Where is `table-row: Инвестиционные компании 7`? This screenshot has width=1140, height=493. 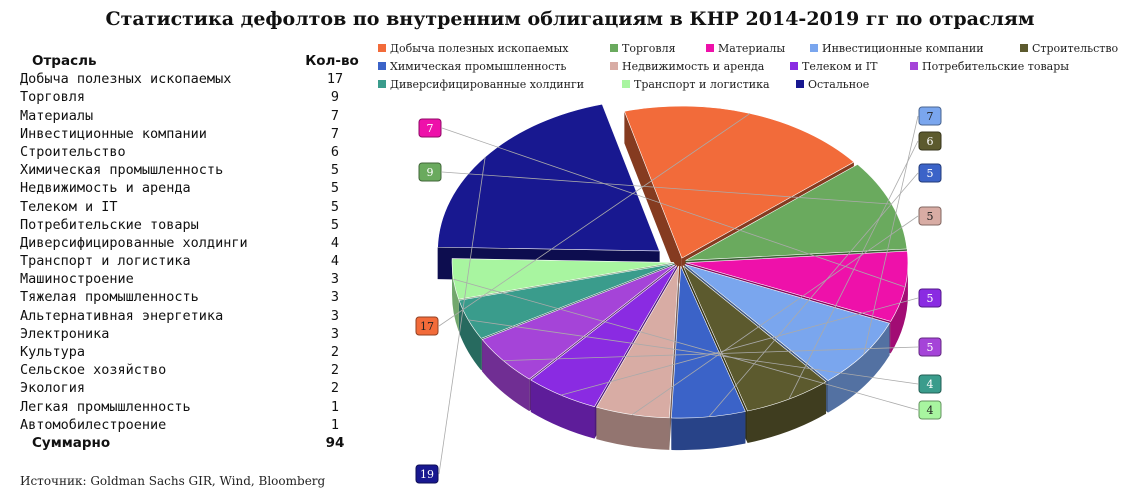 table-row: Инвестиционные компании 7 is located at coordinates (185, 134).